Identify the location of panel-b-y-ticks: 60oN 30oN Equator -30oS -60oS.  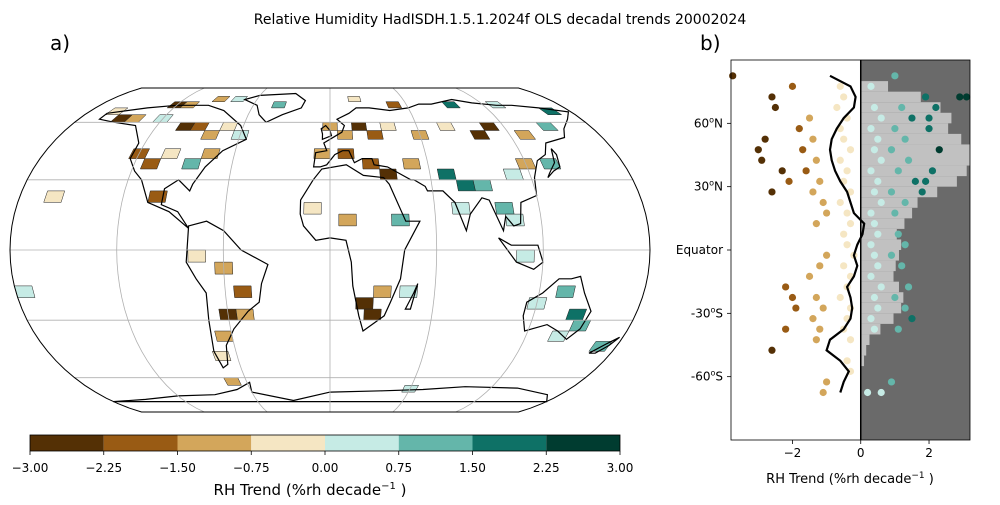
(703, 249).